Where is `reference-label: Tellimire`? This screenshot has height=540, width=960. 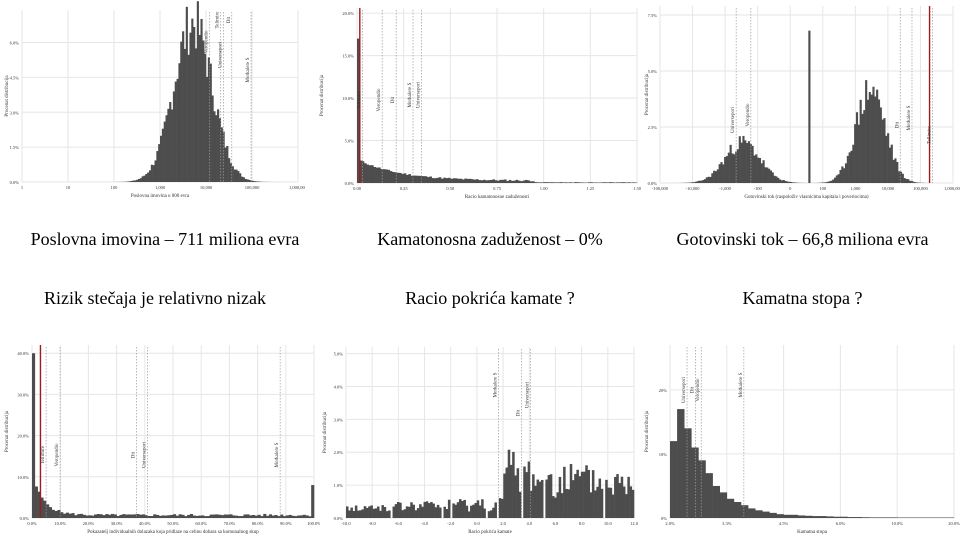
reference-label: Tellimire is located at coordinates (929, 134).